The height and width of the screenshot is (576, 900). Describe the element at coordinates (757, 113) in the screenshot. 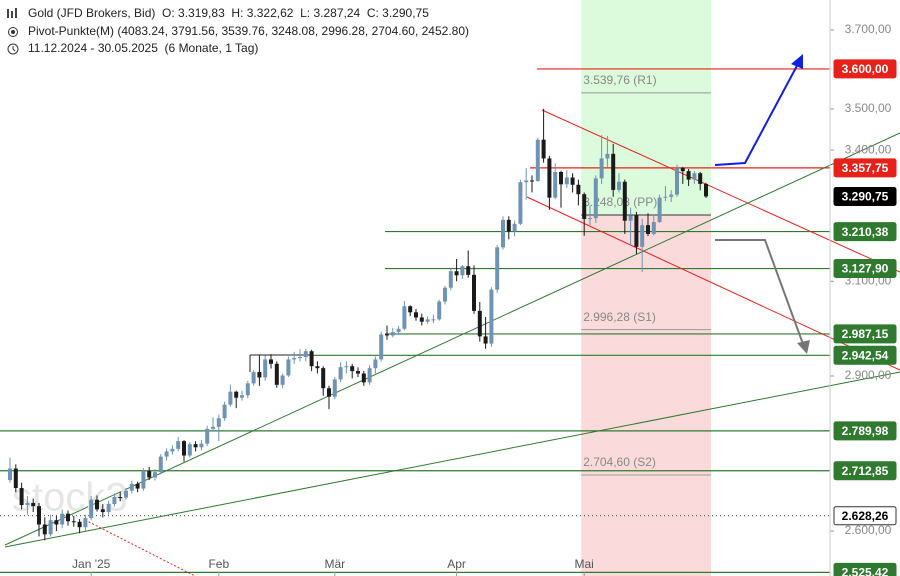

I see `arrow-up` at that location.